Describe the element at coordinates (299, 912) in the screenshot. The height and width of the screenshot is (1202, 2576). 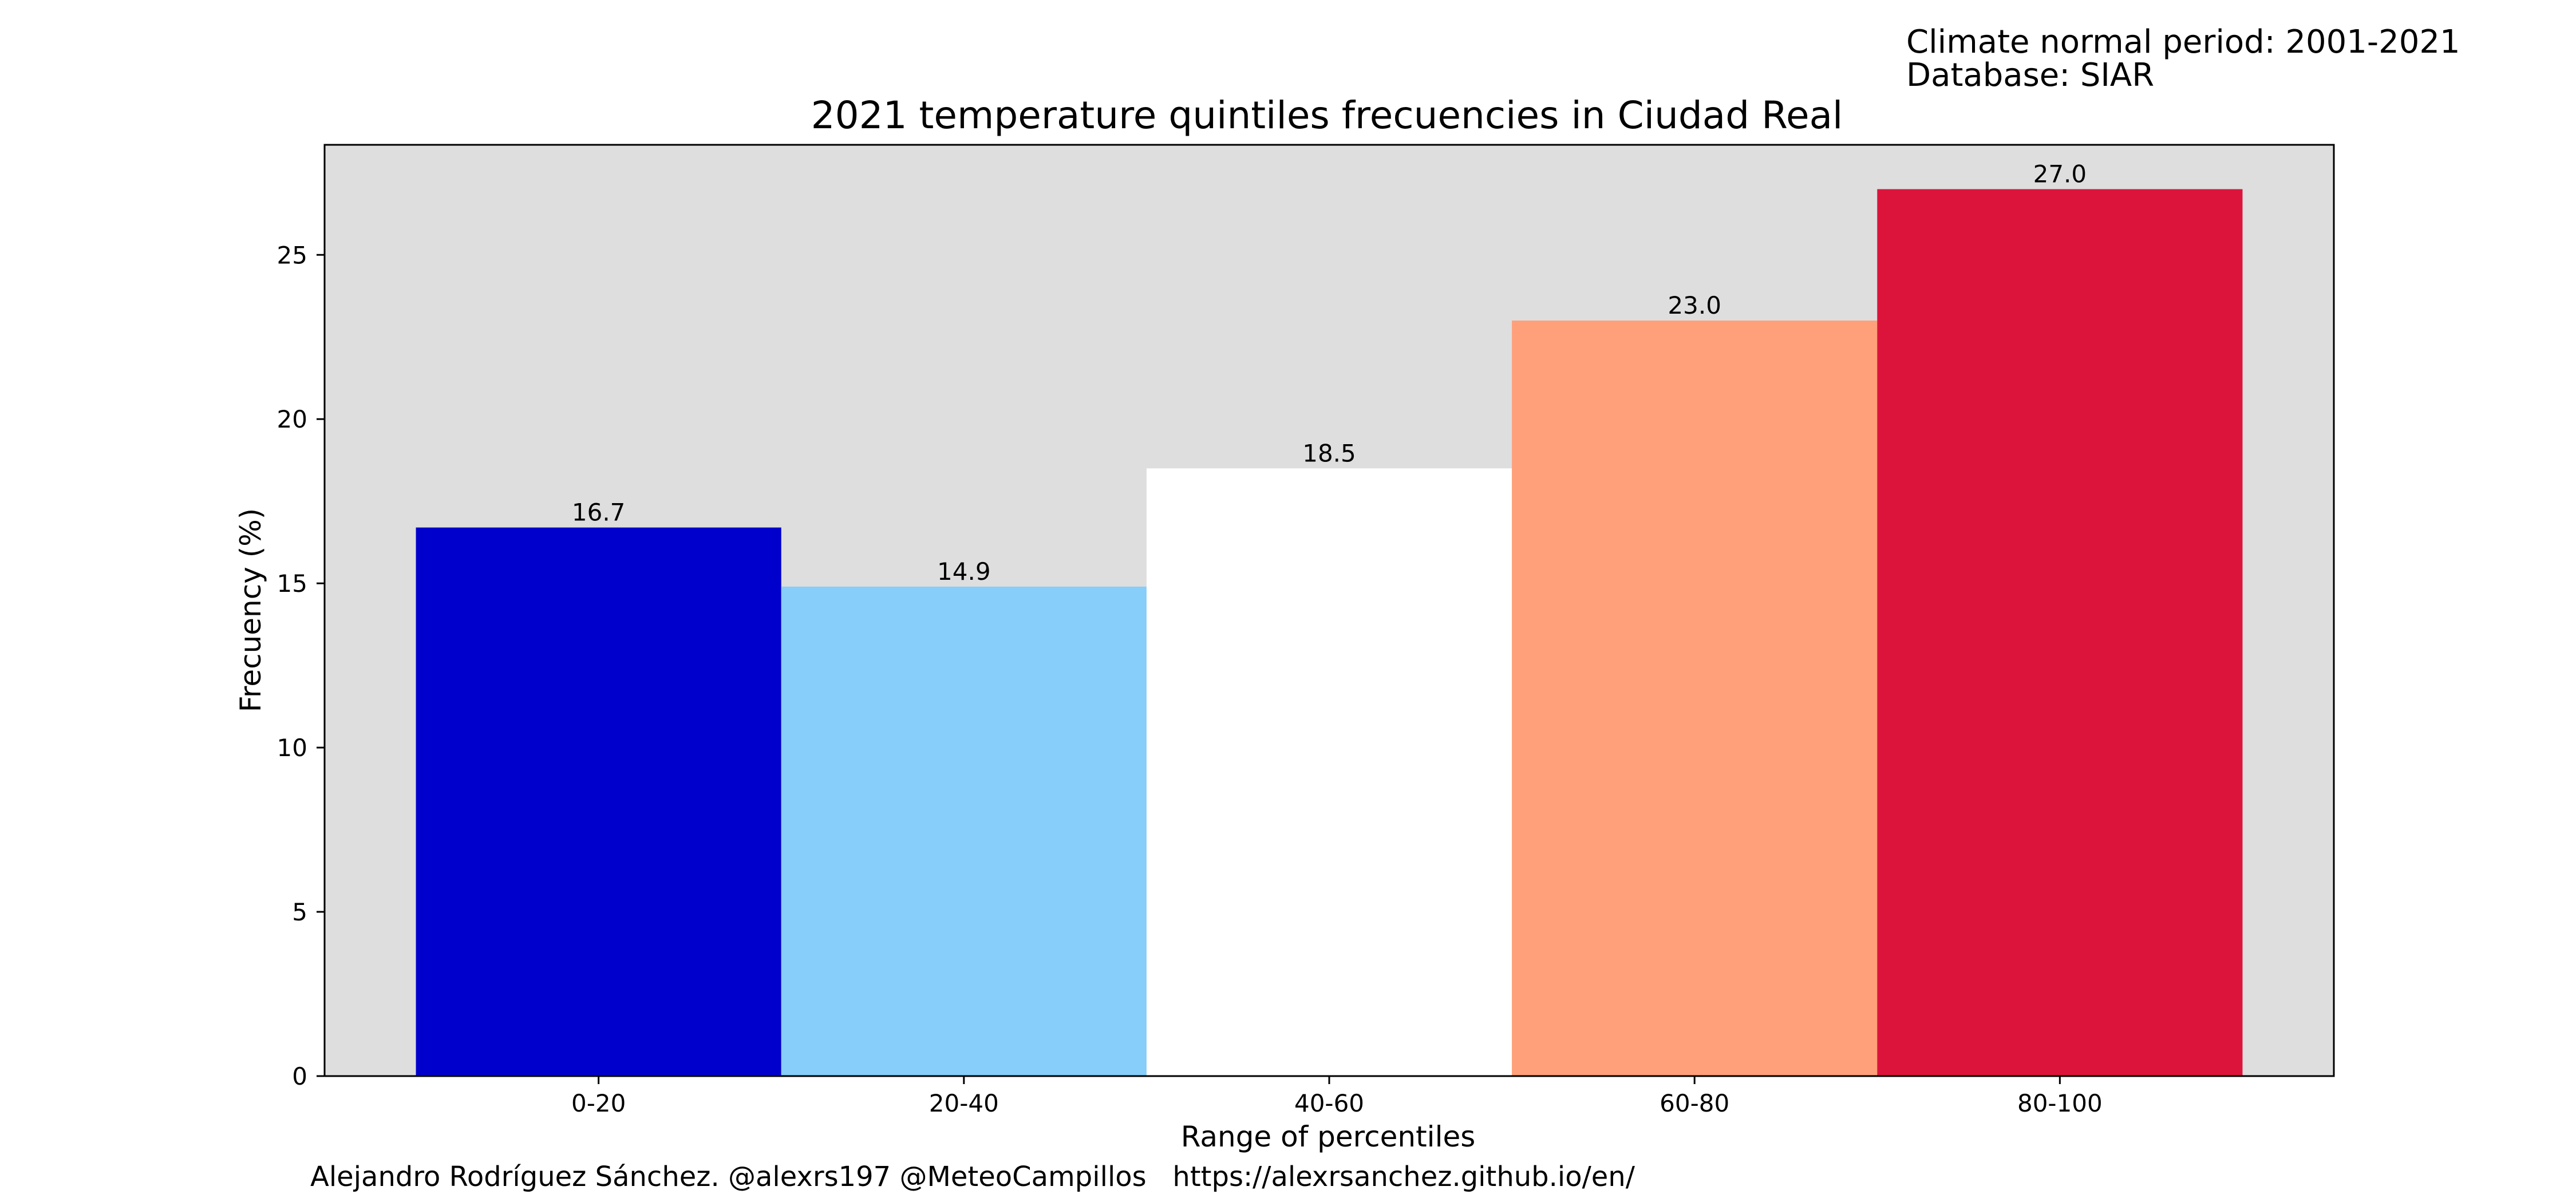
I see `y-tick-label: 5` at that location.